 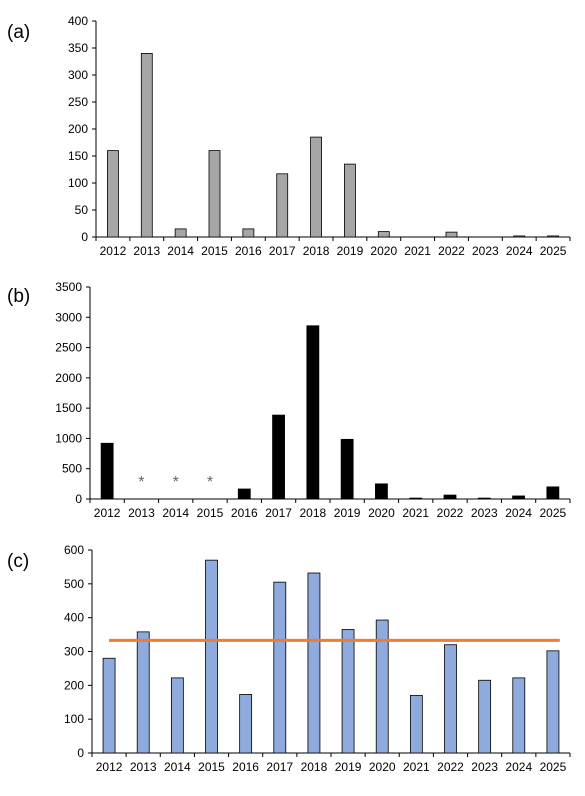 What do you see at coordinates (484, 767) in the screenshot?
I see `x-tick-label-c: 2023` at bounding box center [484, 767].